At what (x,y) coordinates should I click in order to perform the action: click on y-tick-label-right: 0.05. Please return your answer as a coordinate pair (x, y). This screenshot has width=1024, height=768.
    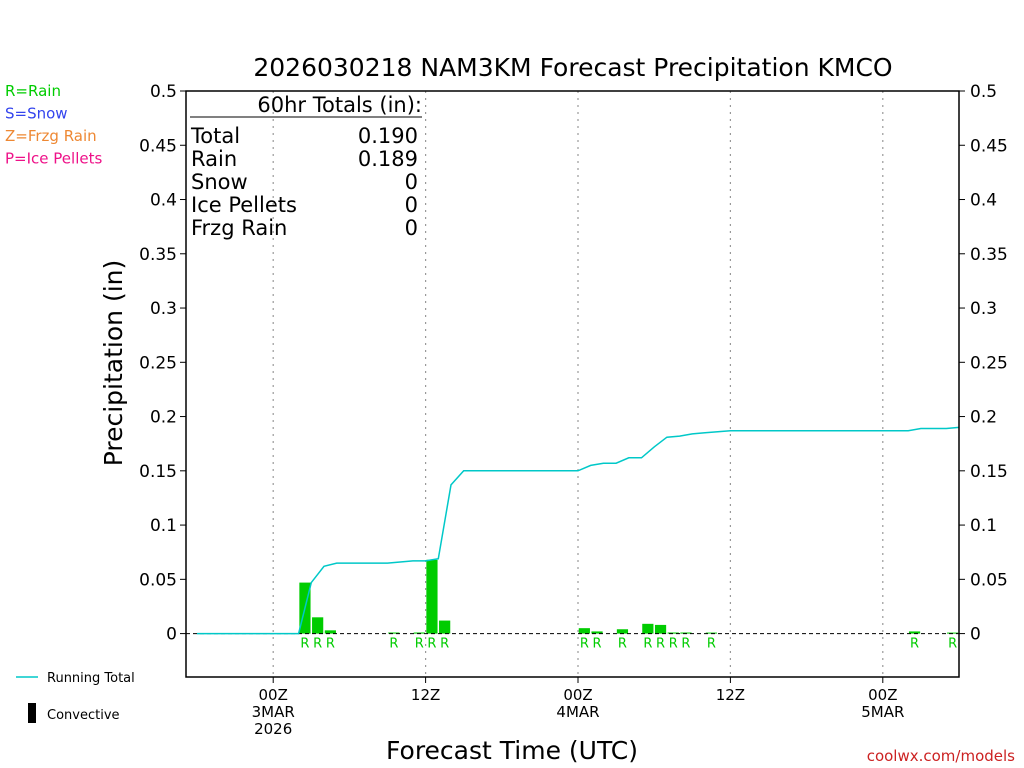
    Looking at the image, I should click on (989, 580).